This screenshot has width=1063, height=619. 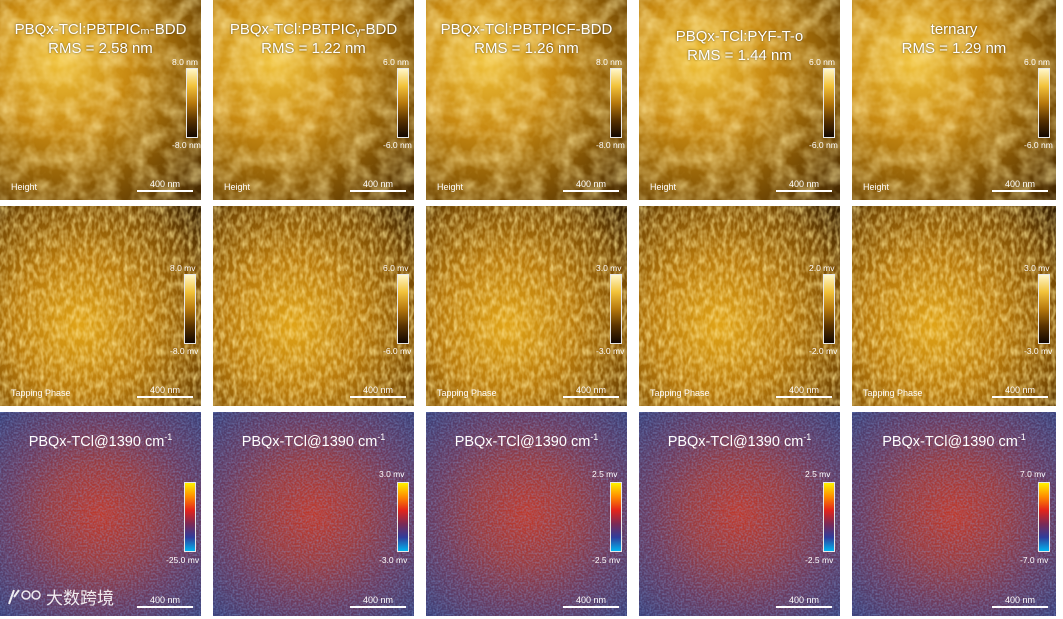 I want to click on column-title-rms: RMS = 1.44 nm, so click(x=739, y=55).